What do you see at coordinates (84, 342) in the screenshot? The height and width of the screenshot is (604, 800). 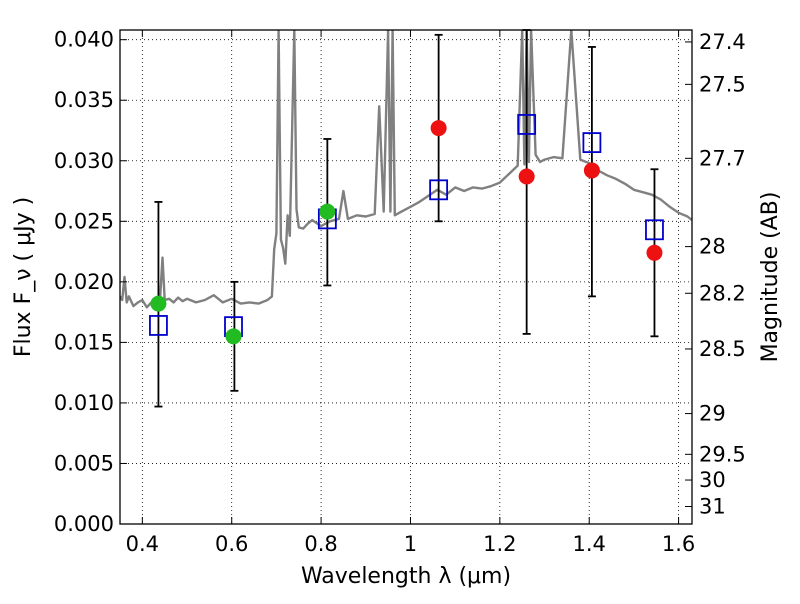 I see `y-tick-label: 0.015` at bounding box center [84, 342].